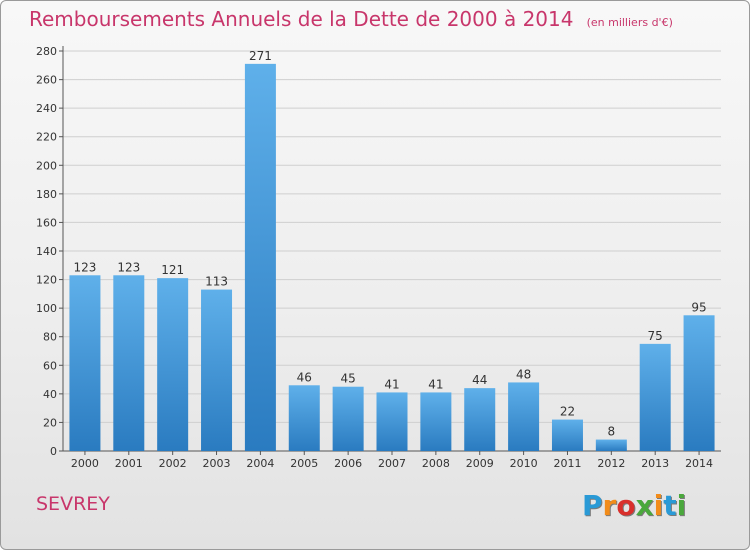  Describe the element at coordinates (173, 364) in the screenshot. I see `bar-2002` at that location.